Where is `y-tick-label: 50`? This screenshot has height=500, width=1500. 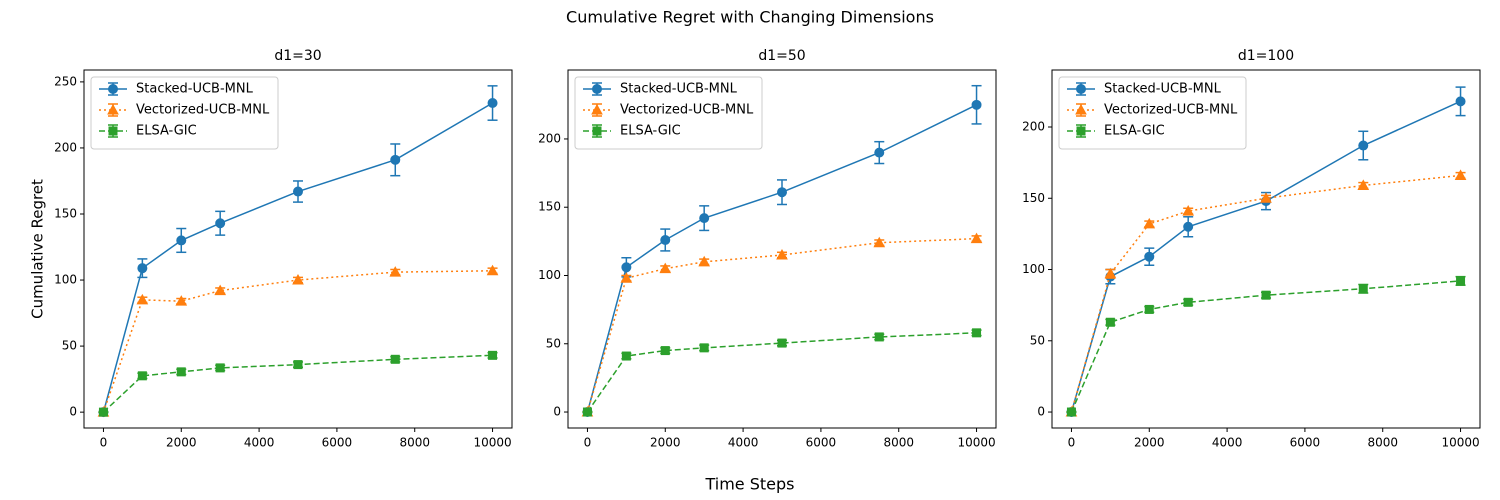
y-tick-label: 50 is located at coordinates (1037, 340).